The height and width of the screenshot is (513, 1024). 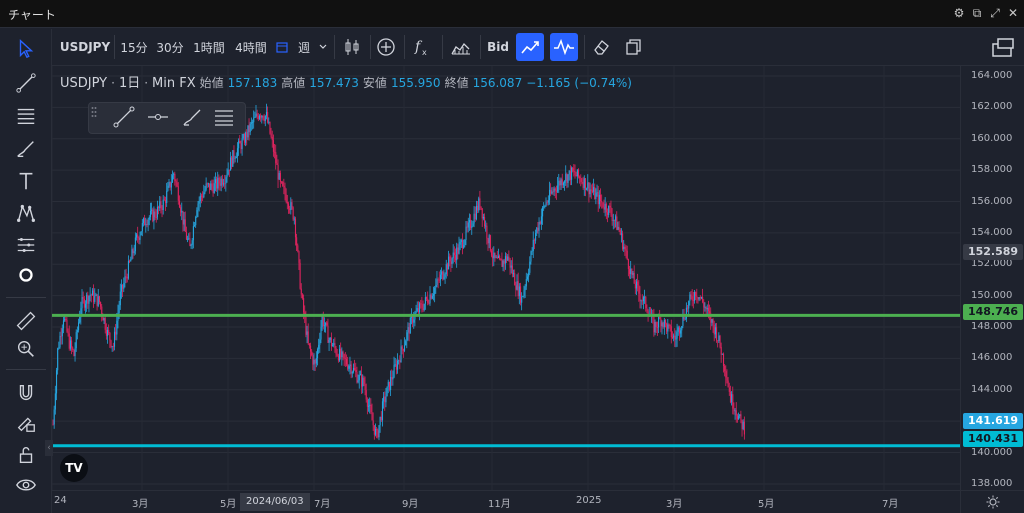 I want to click on legend-low-value: 155.950, so click(x=415, y=83).